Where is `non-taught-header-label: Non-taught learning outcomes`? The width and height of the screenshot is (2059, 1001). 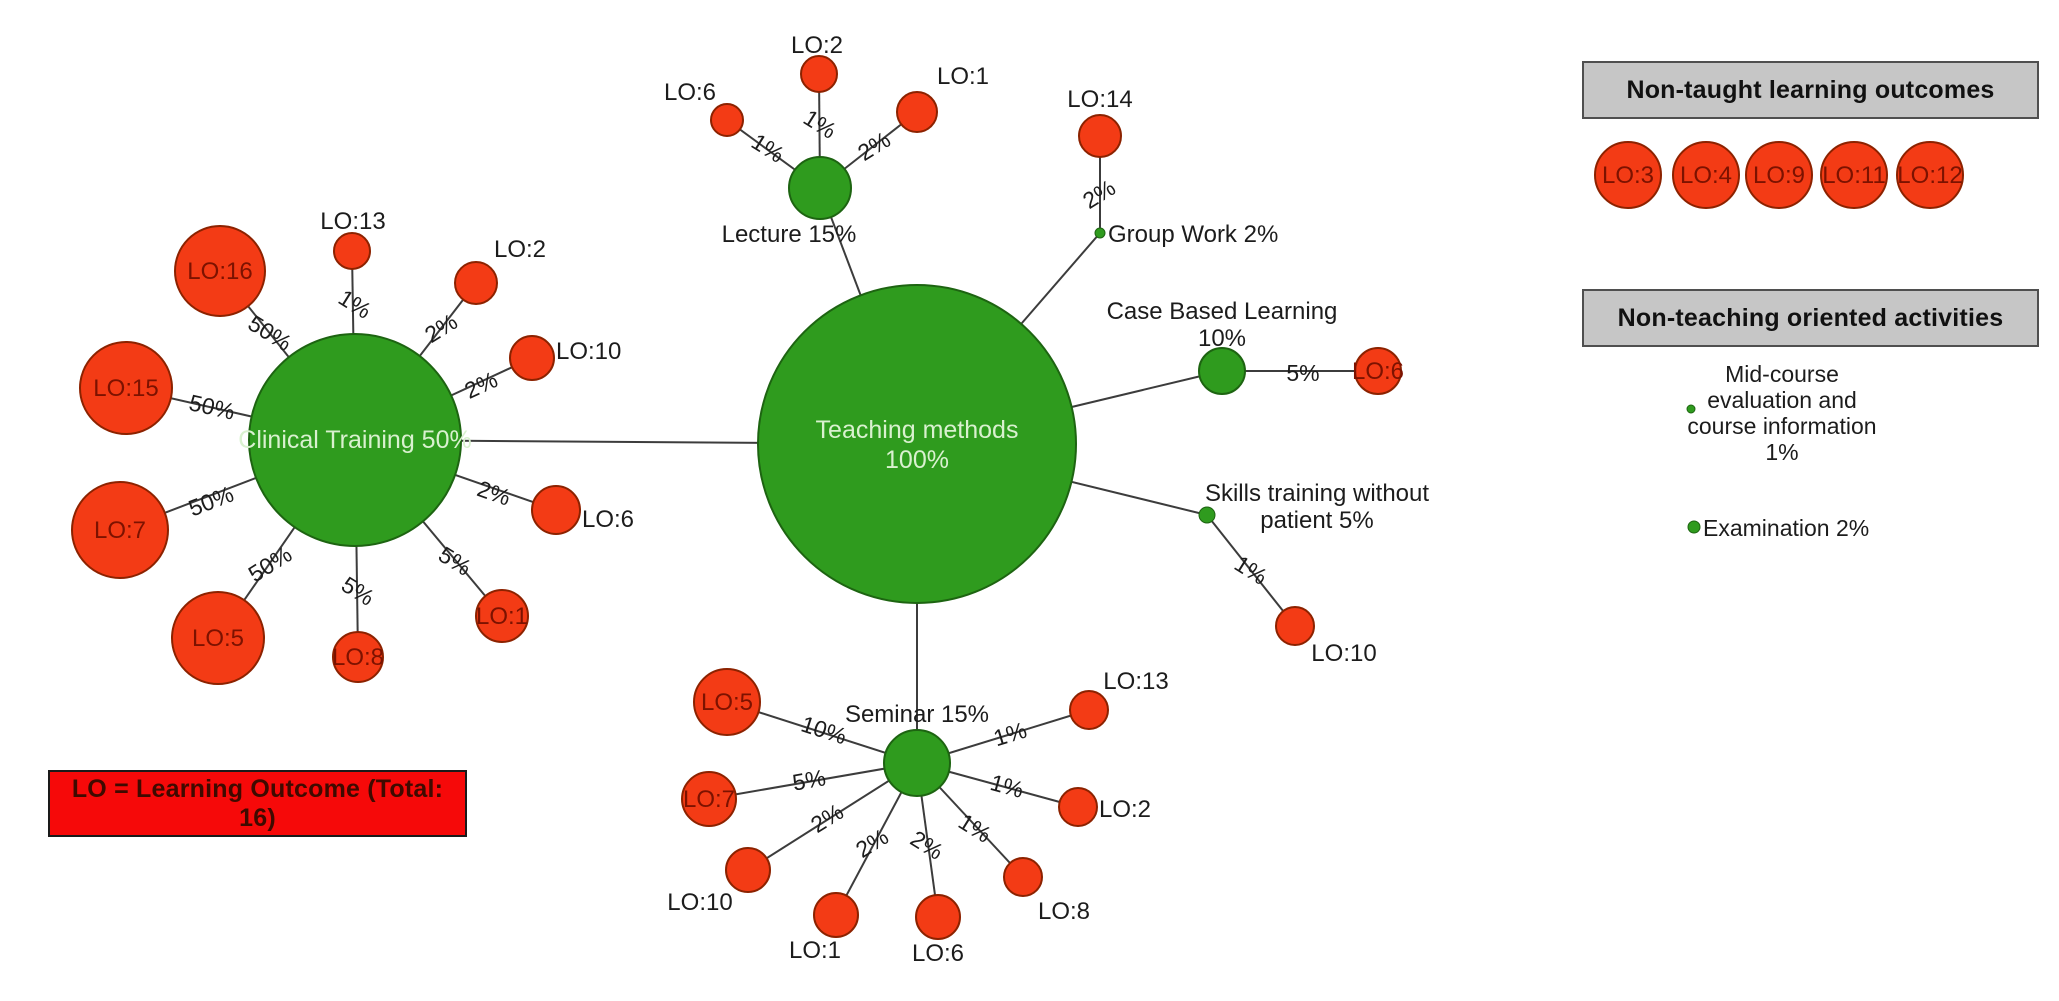
non-taught-header-label: Non-taught learning outcomes is located at coordinates (1810, 89).